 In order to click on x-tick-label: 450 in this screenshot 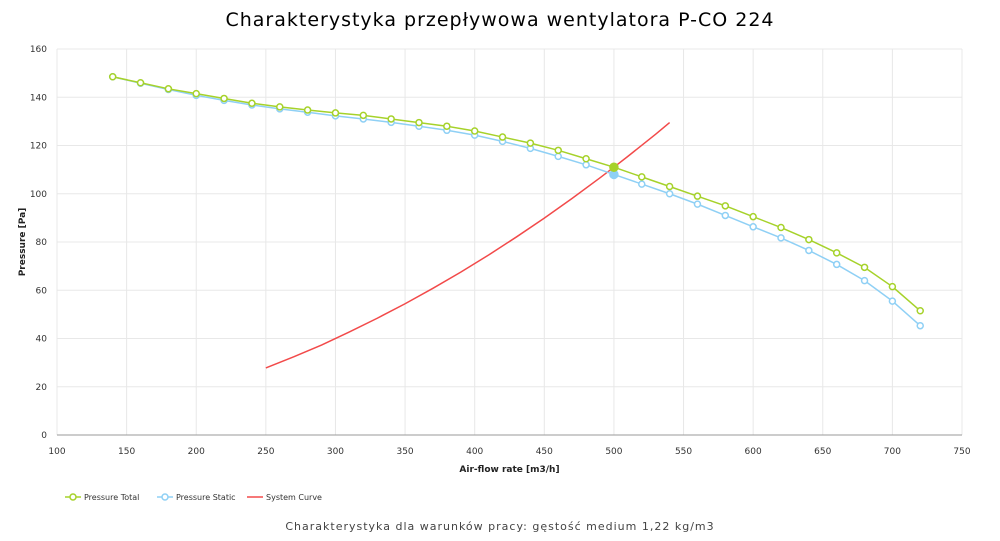, I will do `click(544, 452)`.